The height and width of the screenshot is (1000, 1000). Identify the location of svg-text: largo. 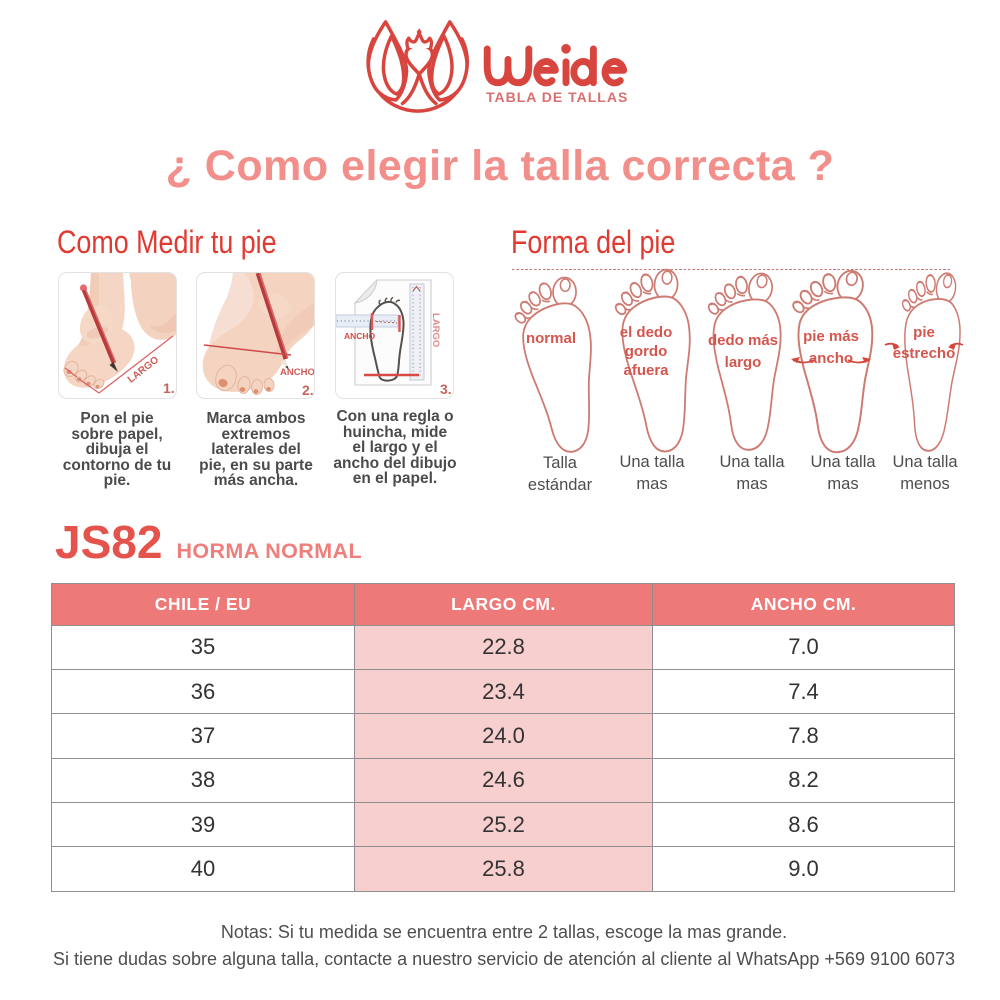
(743, 362).